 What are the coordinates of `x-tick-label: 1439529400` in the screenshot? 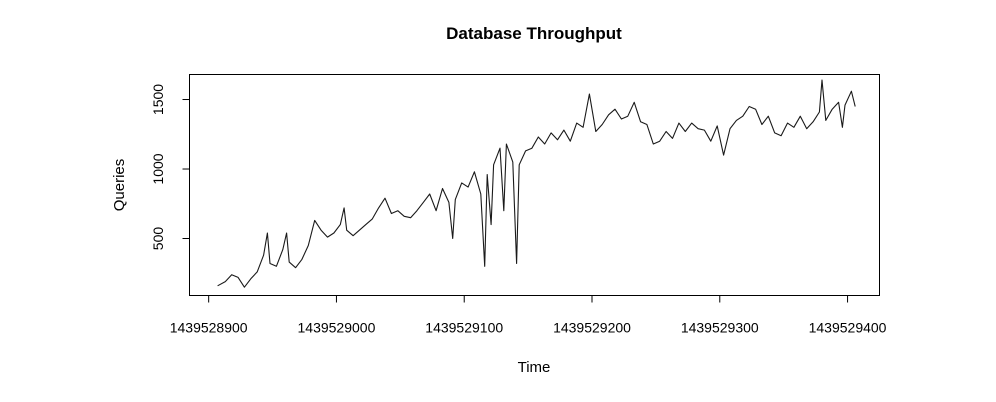 It's located at (848, 328).